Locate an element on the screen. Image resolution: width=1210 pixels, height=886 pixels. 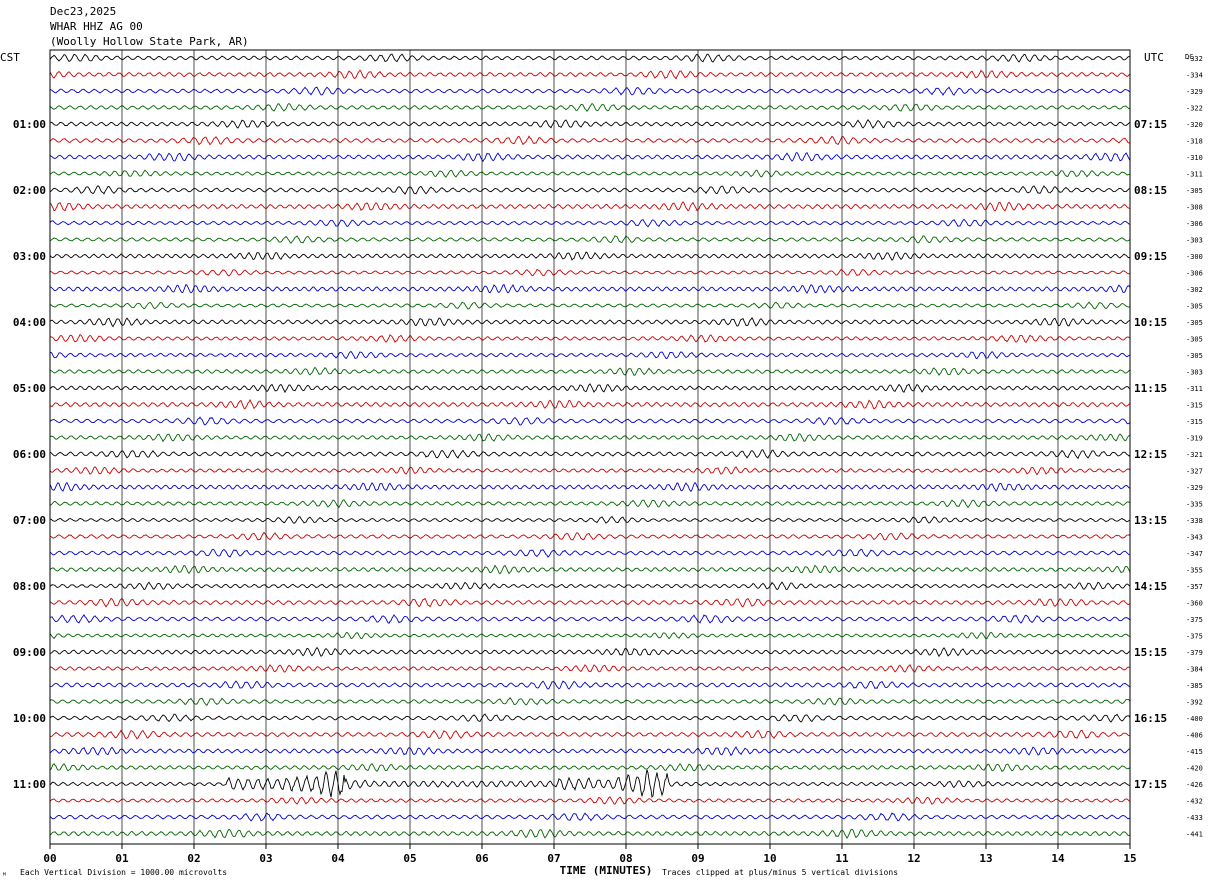
dc-offset-label: -343 is located at coordinates (1194, 538).